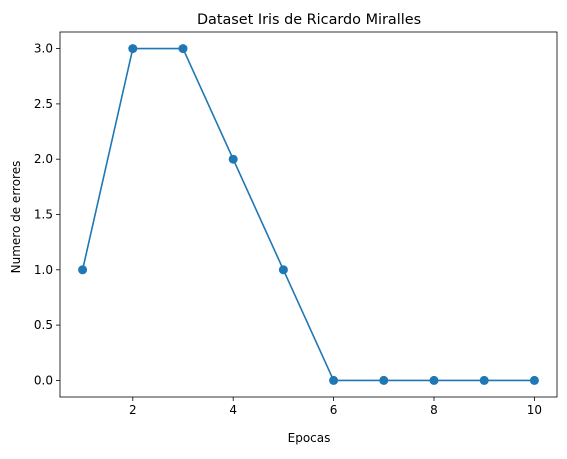  I want to click on x-axis-label: Epocas, so click(309, 438).